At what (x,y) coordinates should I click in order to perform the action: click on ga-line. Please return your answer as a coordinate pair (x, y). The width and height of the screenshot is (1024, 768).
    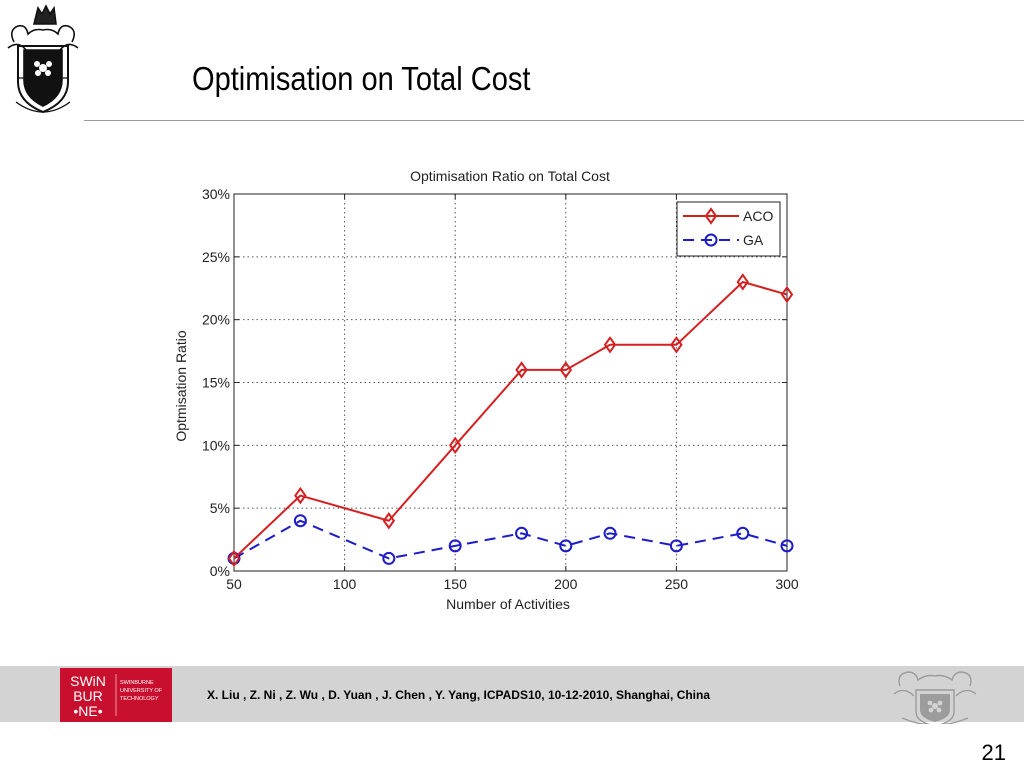
    Looking at the image, I should click on (510, 539).